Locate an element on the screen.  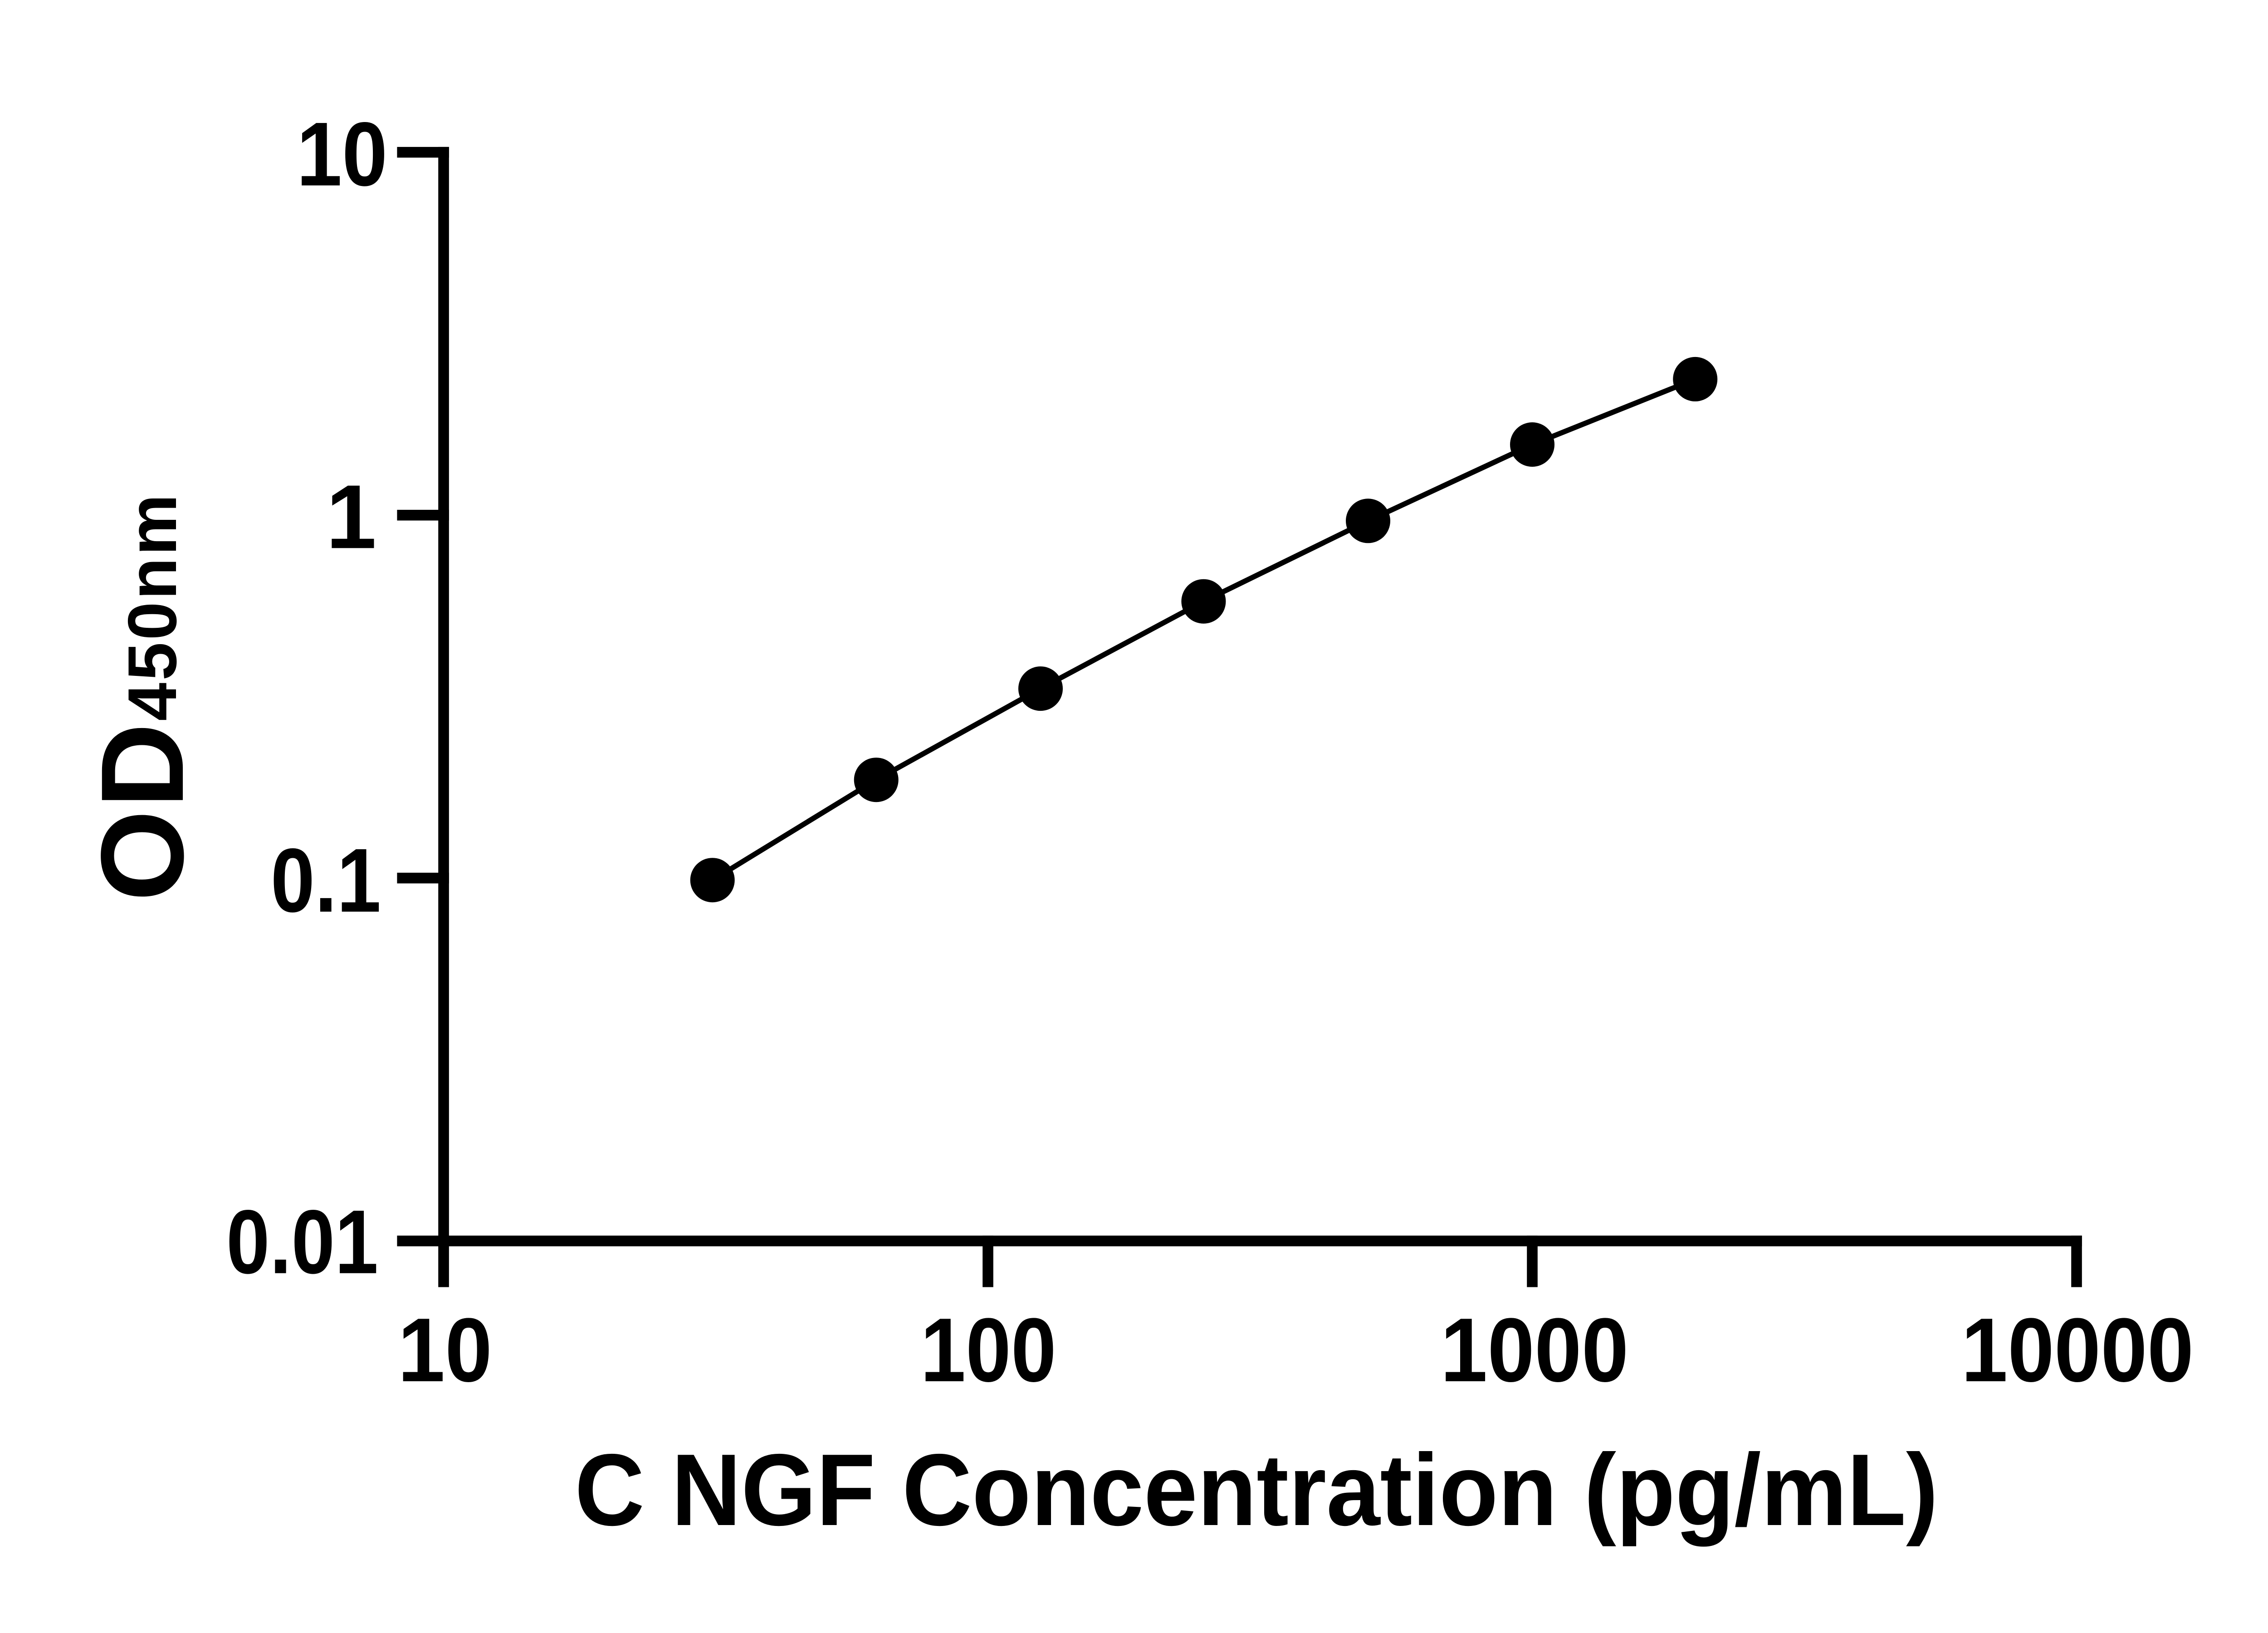
svg-text: 0.01 is located at coordinates (302, 1242).